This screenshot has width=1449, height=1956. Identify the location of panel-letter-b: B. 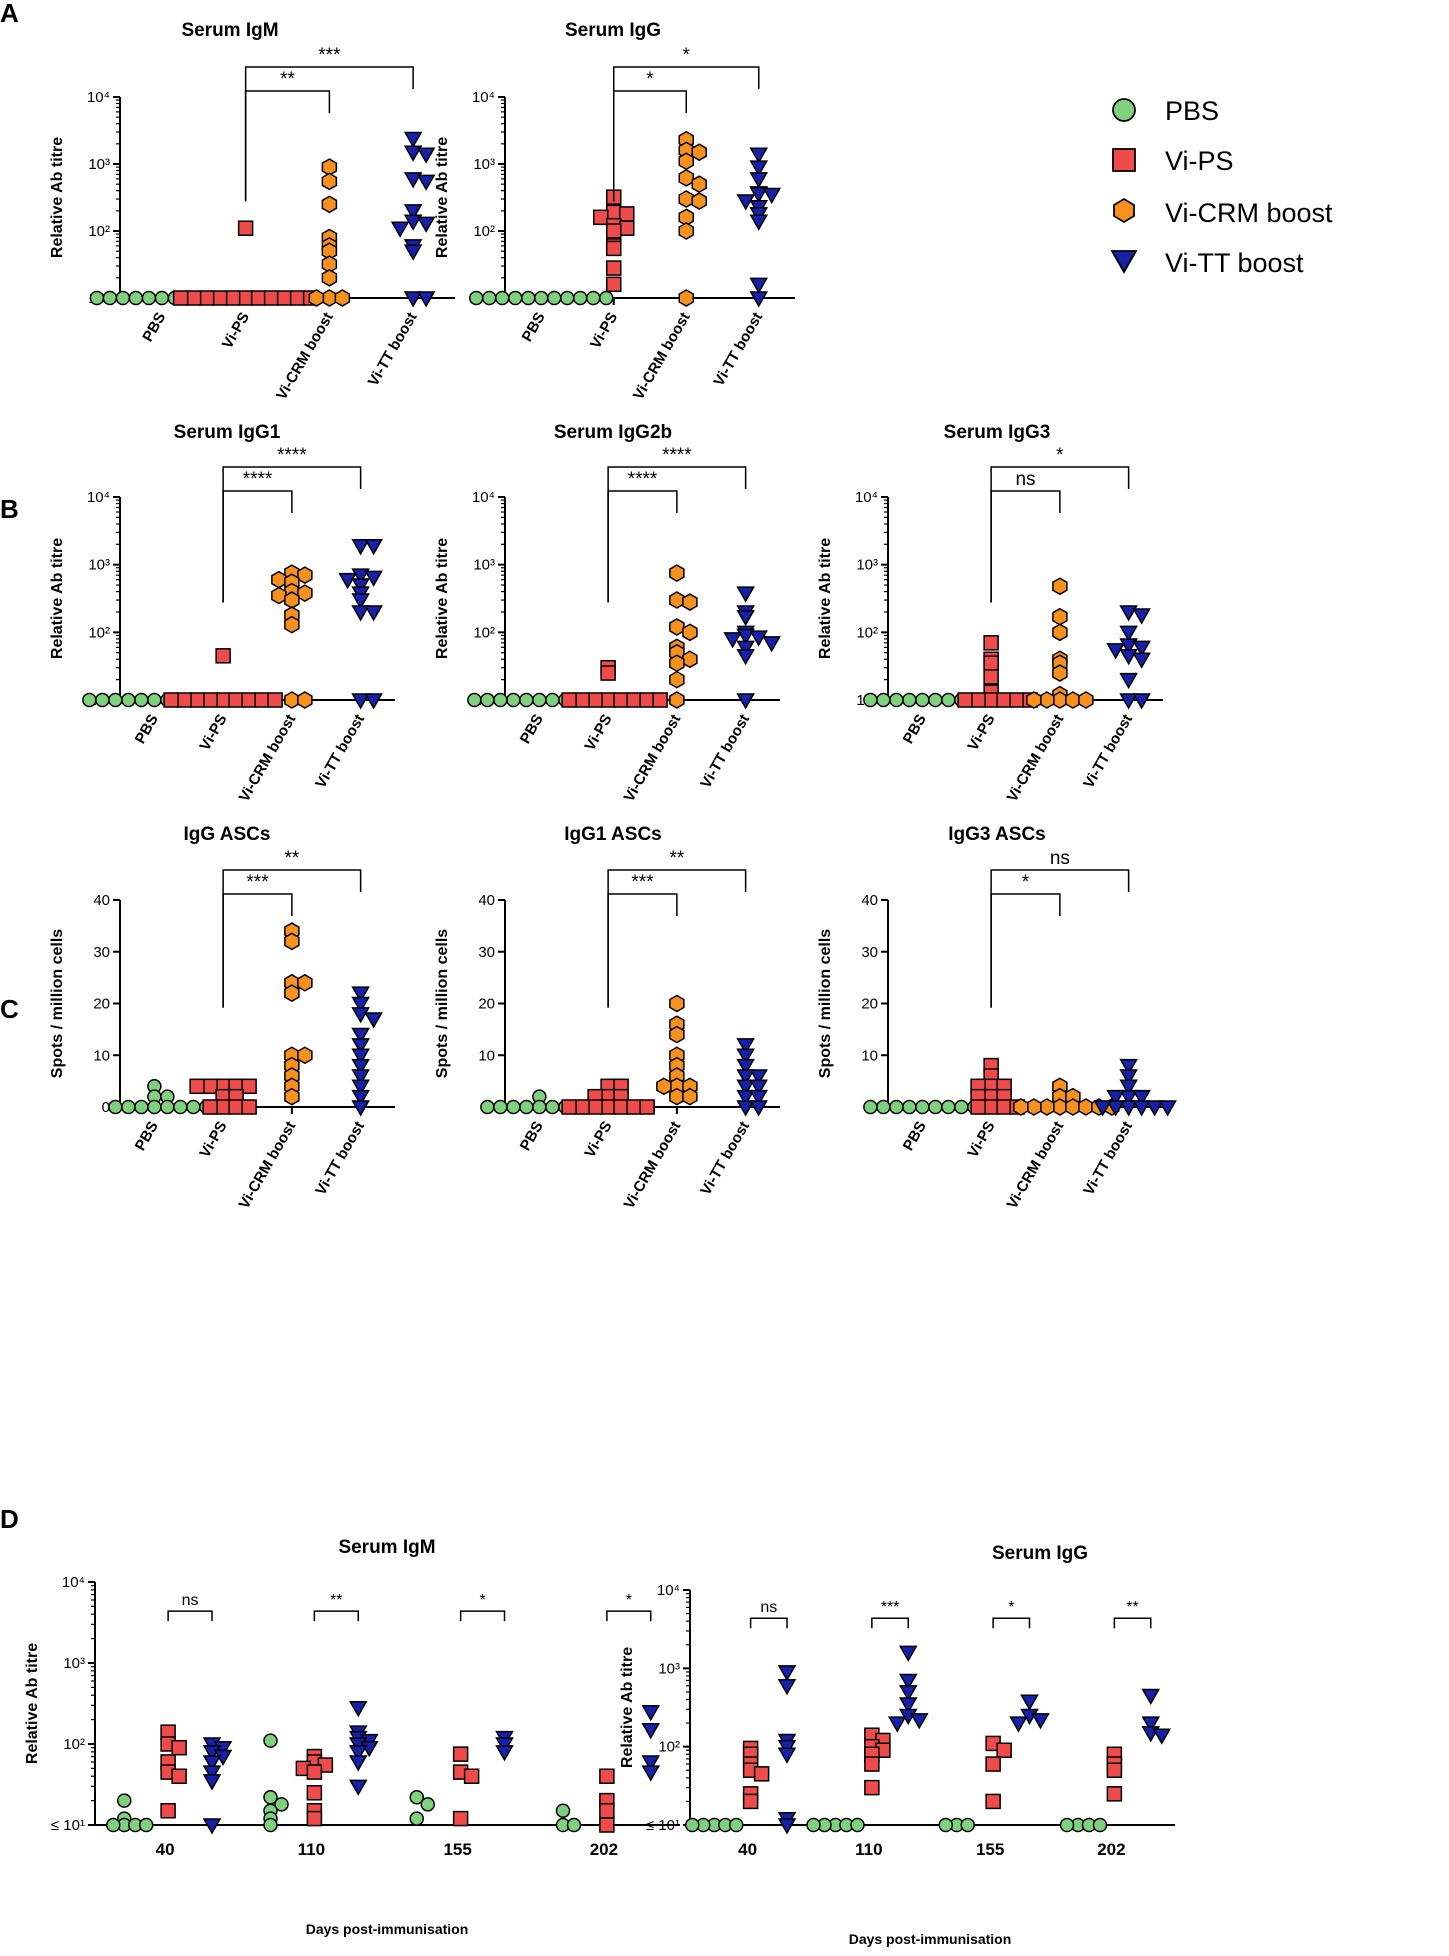
(9, 509).